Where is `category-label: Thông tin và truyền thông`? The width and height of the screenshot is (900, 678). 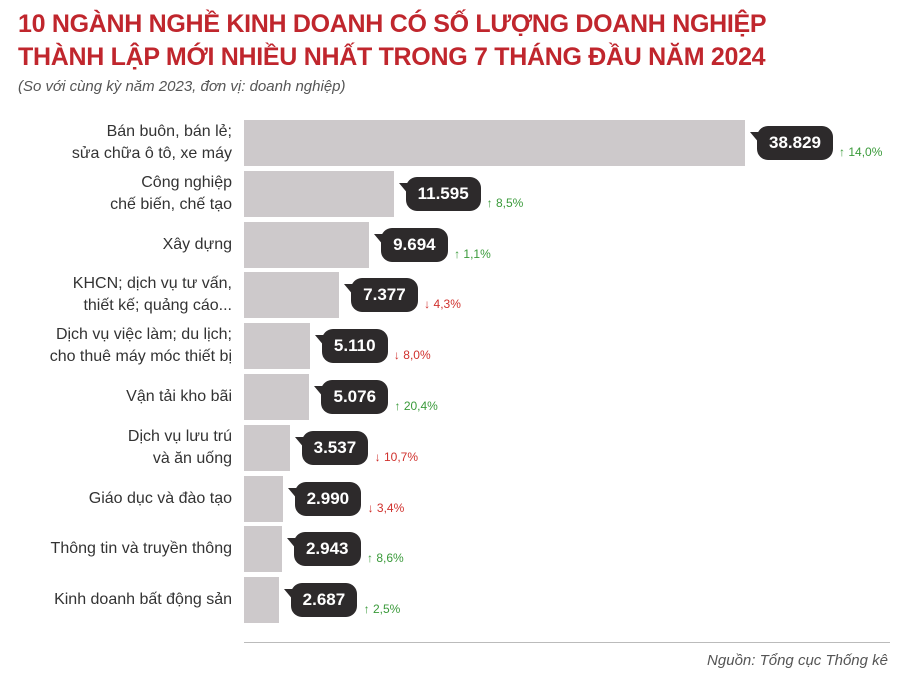 category-label: Thông tin và truyền thông is located at coordinates (141, 549).